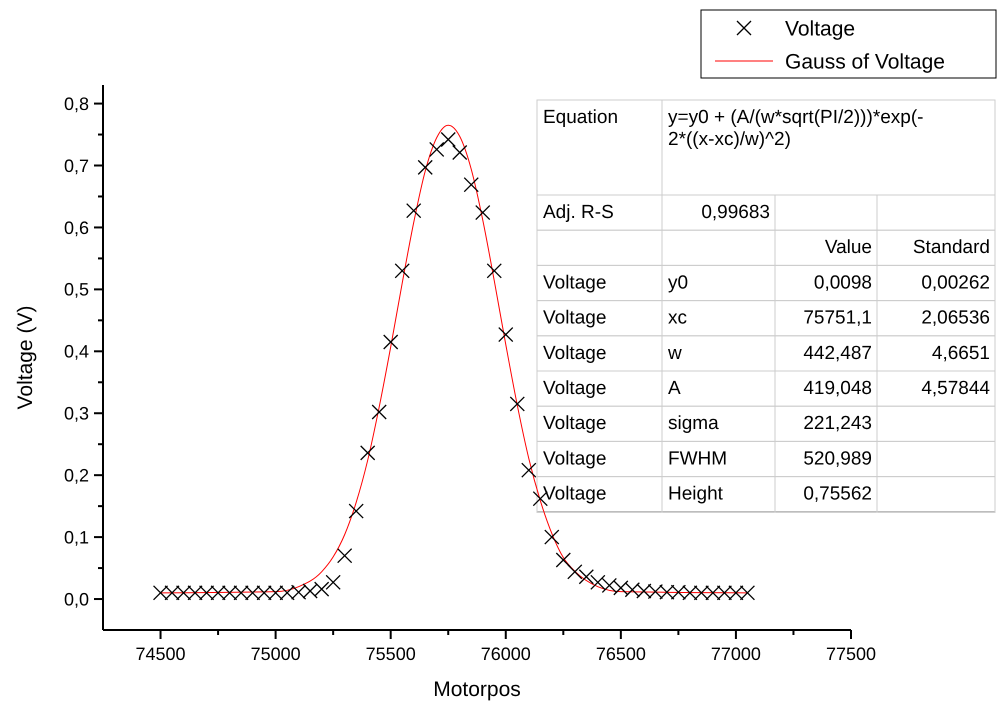  What do you see at coordinates (707, 494) in the screenshot?
I see `text: Voltage Height 0,75562` at bounding box center [707, 494].